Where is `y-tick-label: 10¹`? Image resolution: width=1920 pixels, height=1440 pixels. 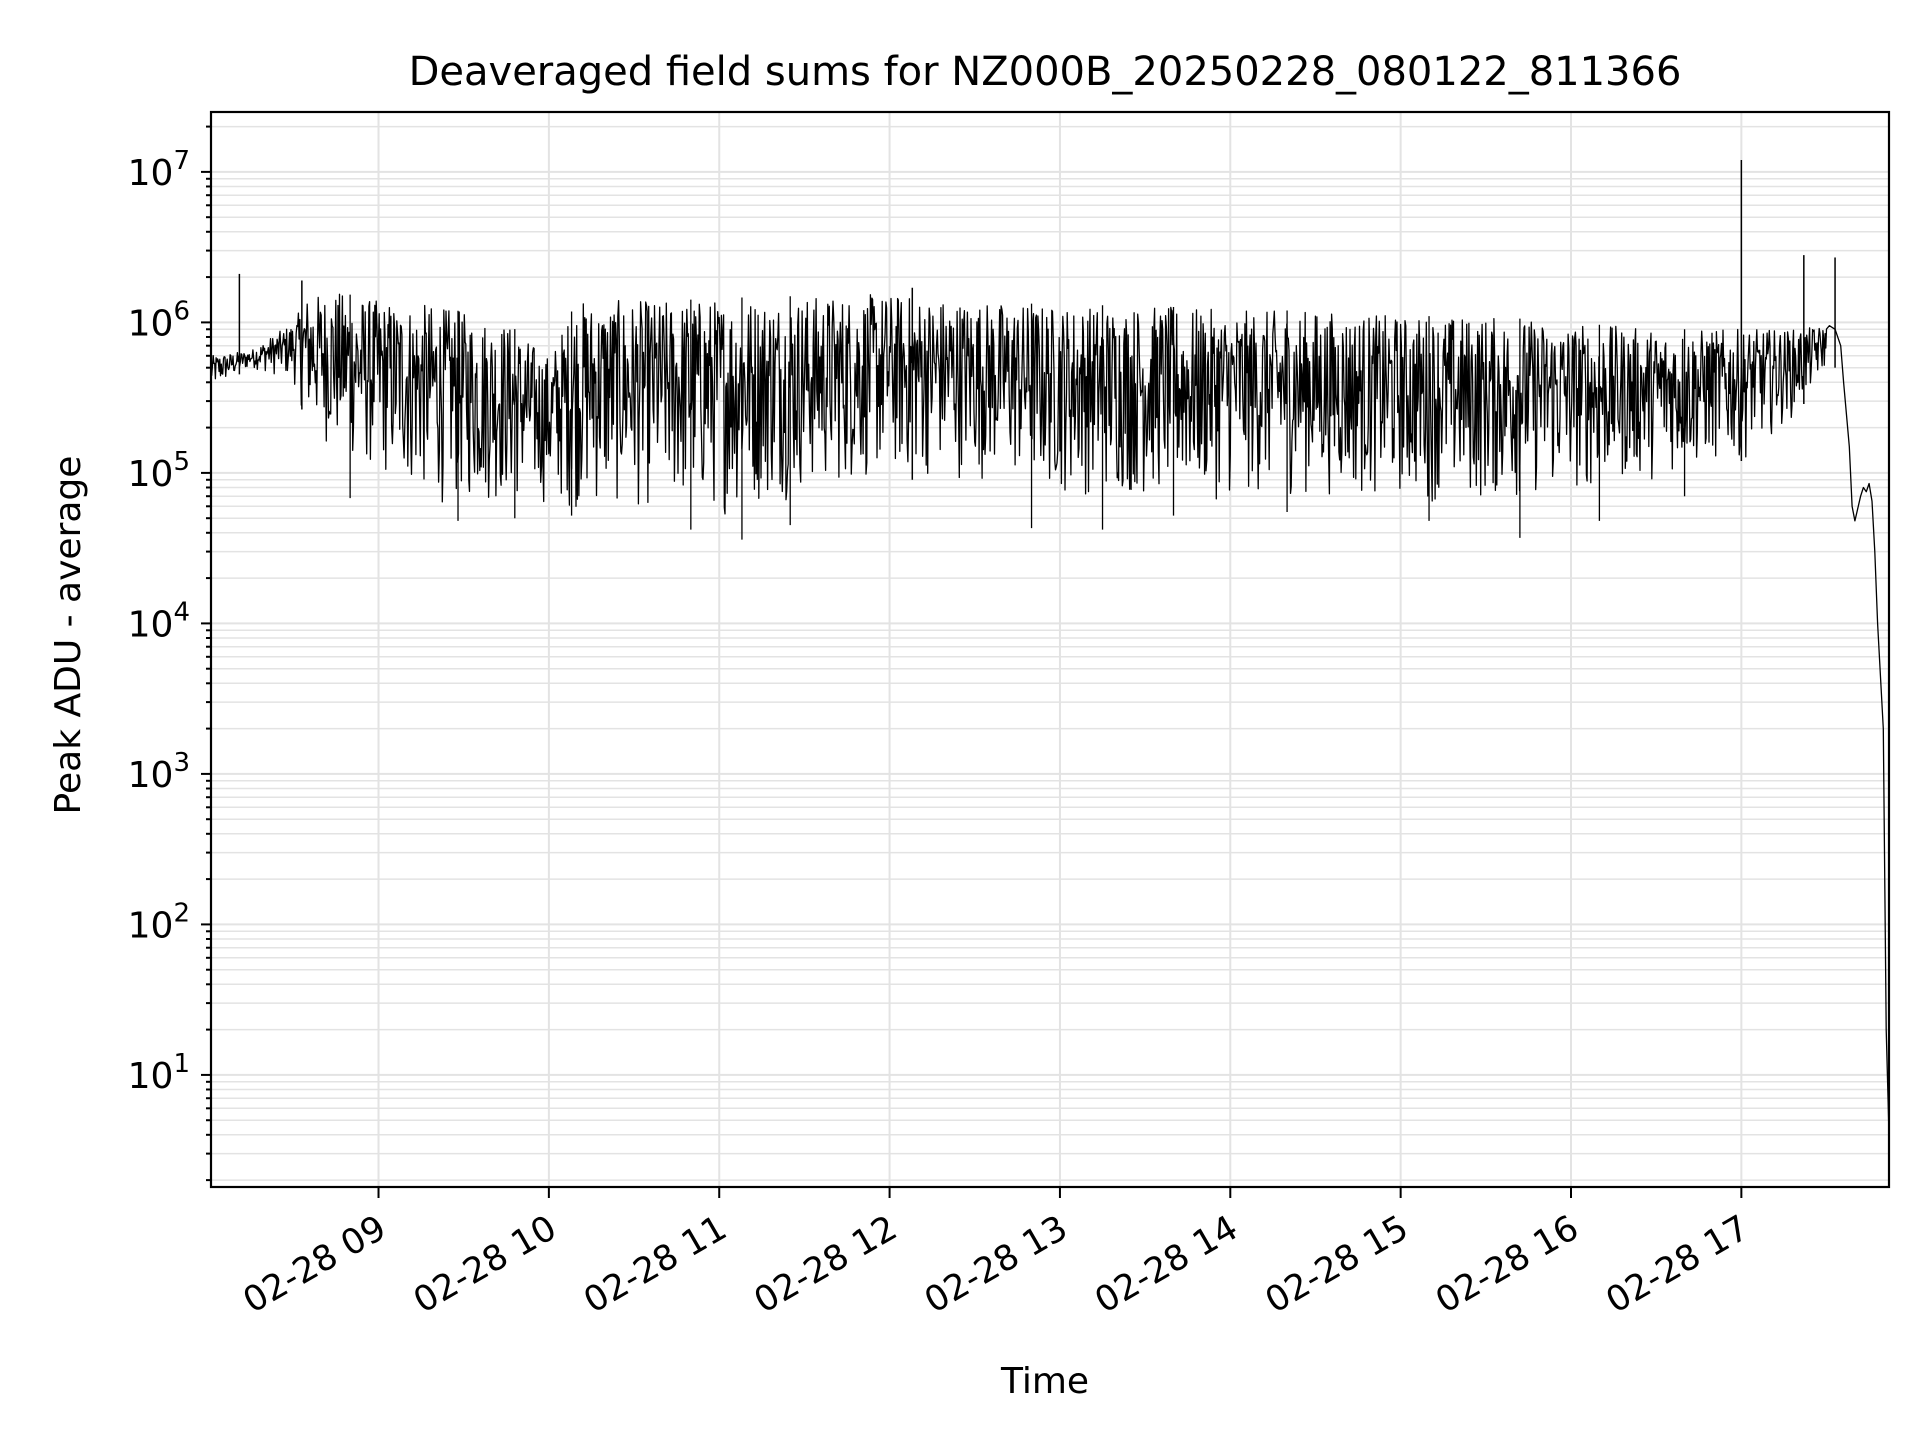
y-tick-label: 10¹ is located at coordinates (159, 1073).